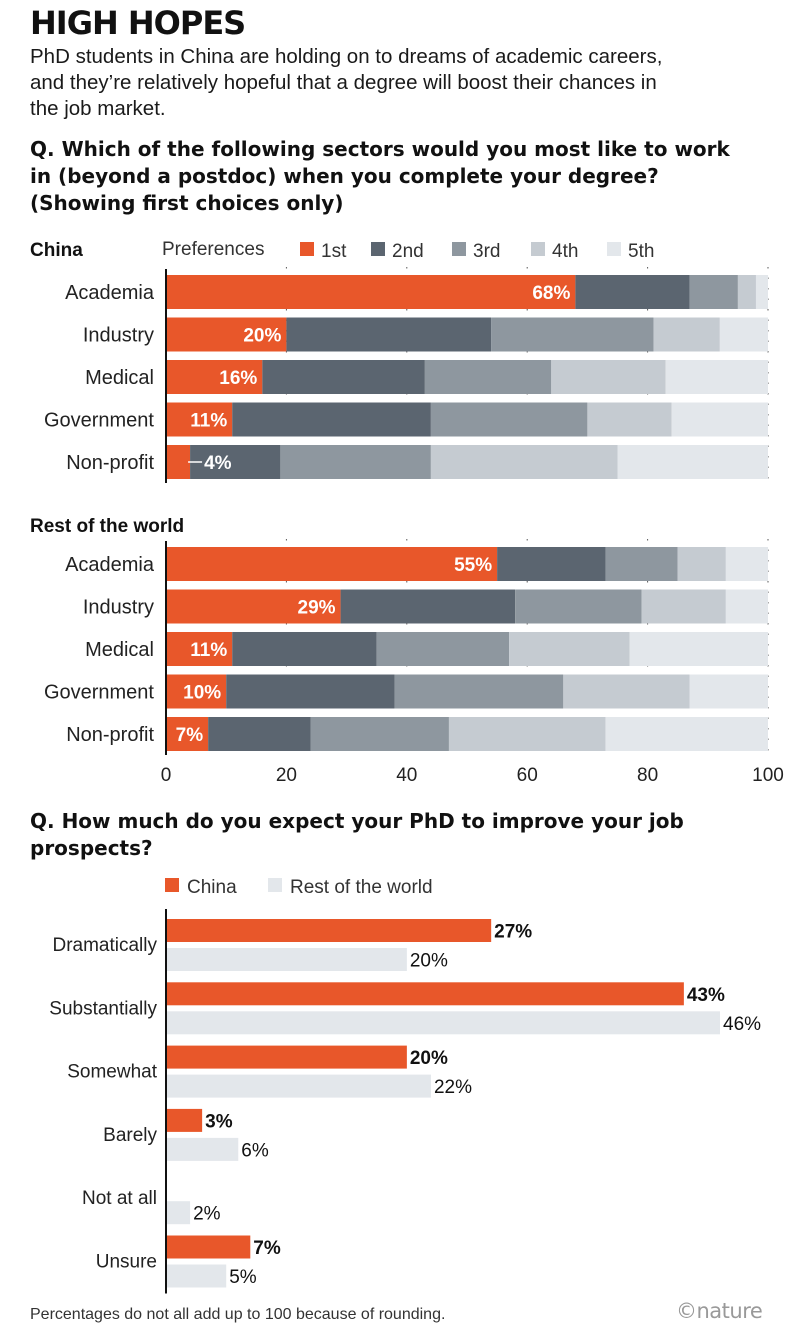 The width and height of the screenshot is (800, 1332). I want to click on value-label-rest-of-the-world-medical: 11%, so click(208, 650).